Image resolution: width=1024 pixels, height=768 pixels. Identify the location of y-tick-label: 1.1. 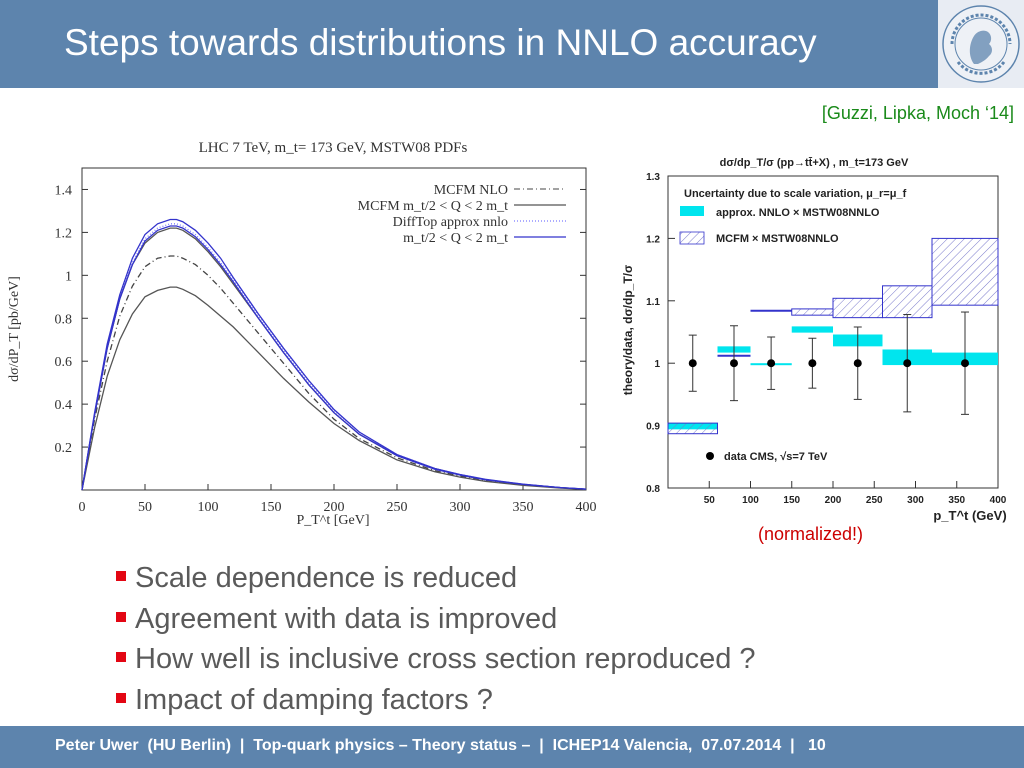
(653, 302).